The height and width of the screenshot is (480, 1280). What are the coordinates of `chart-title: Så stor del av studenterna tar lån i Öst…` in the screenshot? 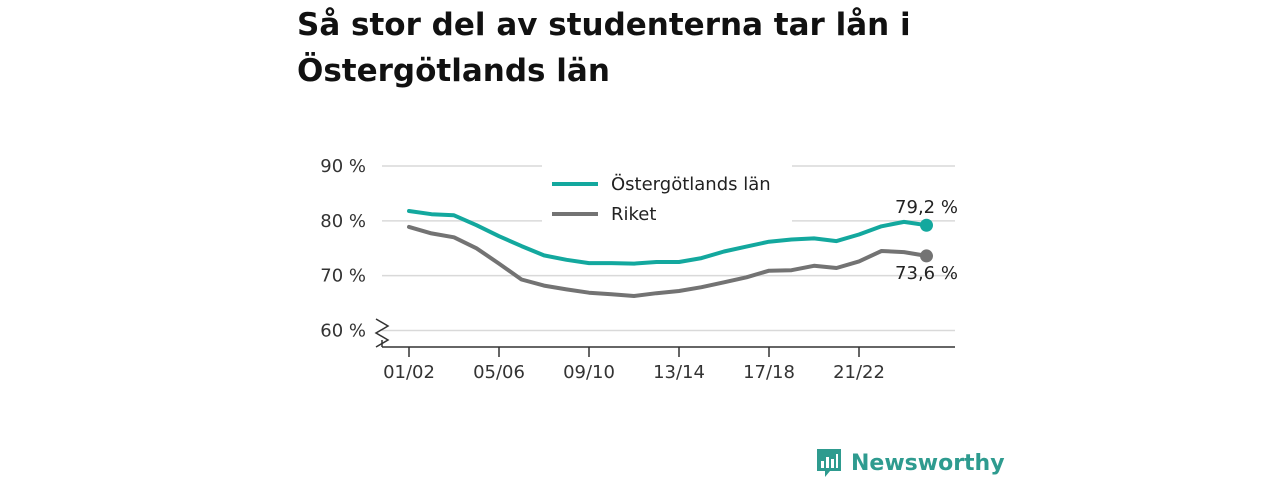 It's located at (604, 48).